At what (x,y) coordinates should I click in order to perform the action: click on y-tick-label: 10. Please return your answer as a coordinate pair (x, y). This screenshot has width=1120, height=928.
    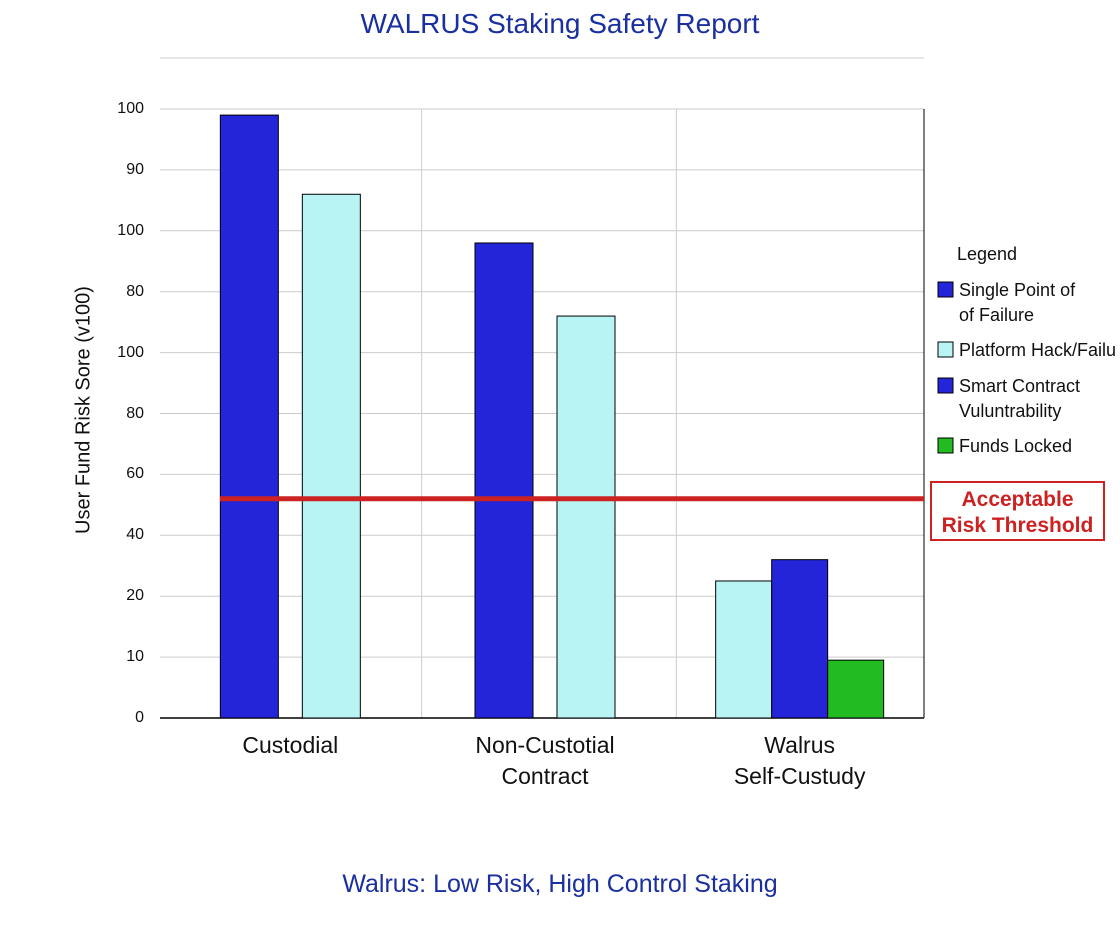
    Looking at the image, I should click on (135, 657).